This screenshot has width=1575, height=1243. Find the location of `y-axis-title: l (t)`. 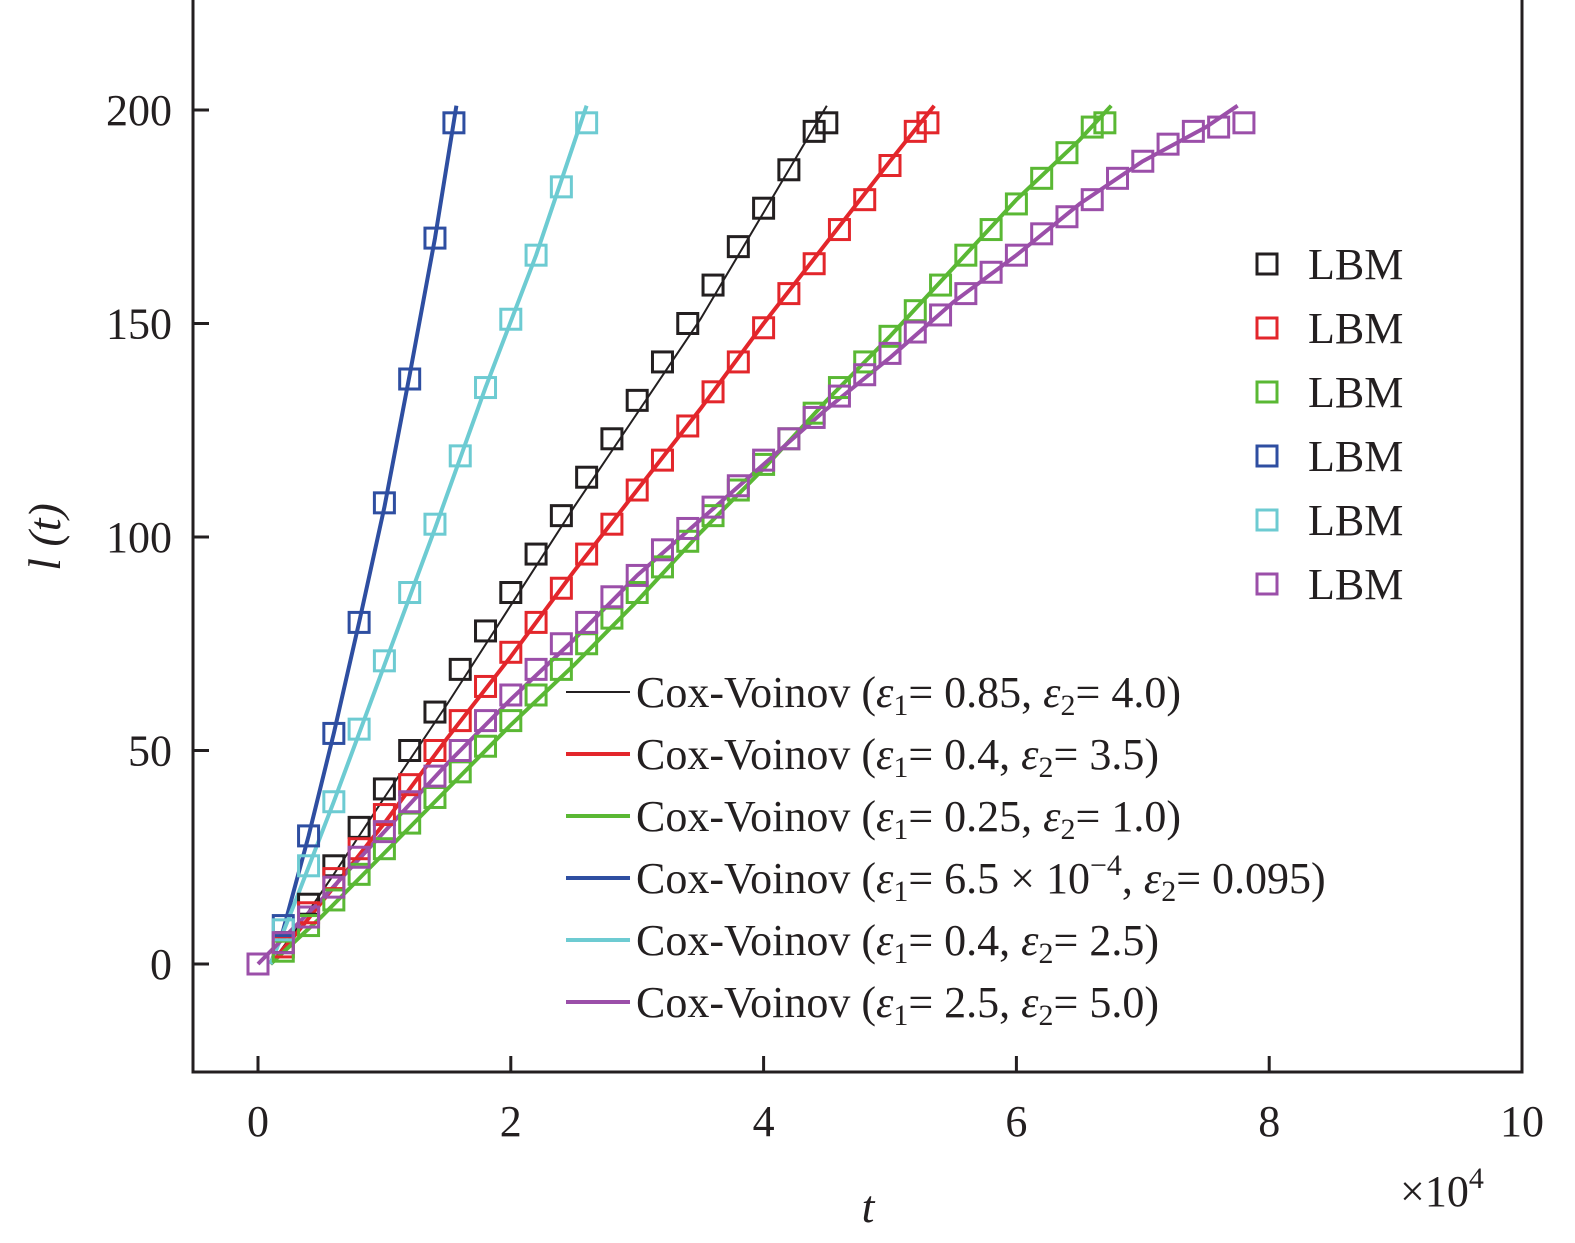

y-axis-title: l (t) is located at coordinates (44, 537).